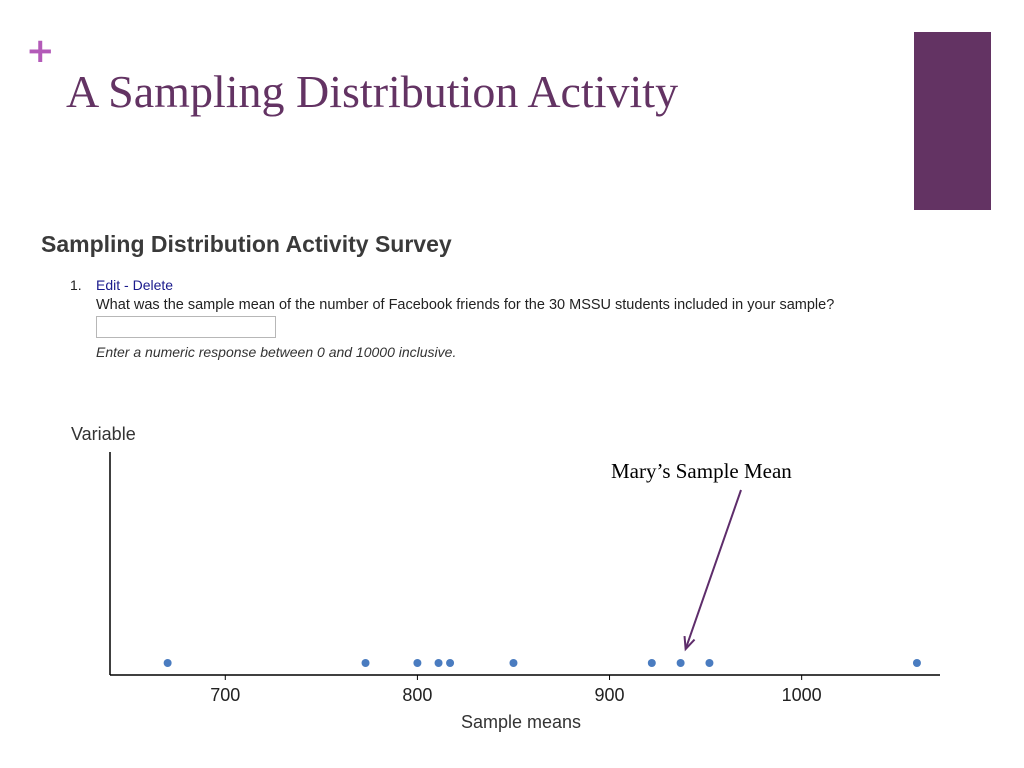  What do you see at coordinates (225, 695) in the screenshot?
I see `x-tick-label: 700` at bounding box center [225, 695].